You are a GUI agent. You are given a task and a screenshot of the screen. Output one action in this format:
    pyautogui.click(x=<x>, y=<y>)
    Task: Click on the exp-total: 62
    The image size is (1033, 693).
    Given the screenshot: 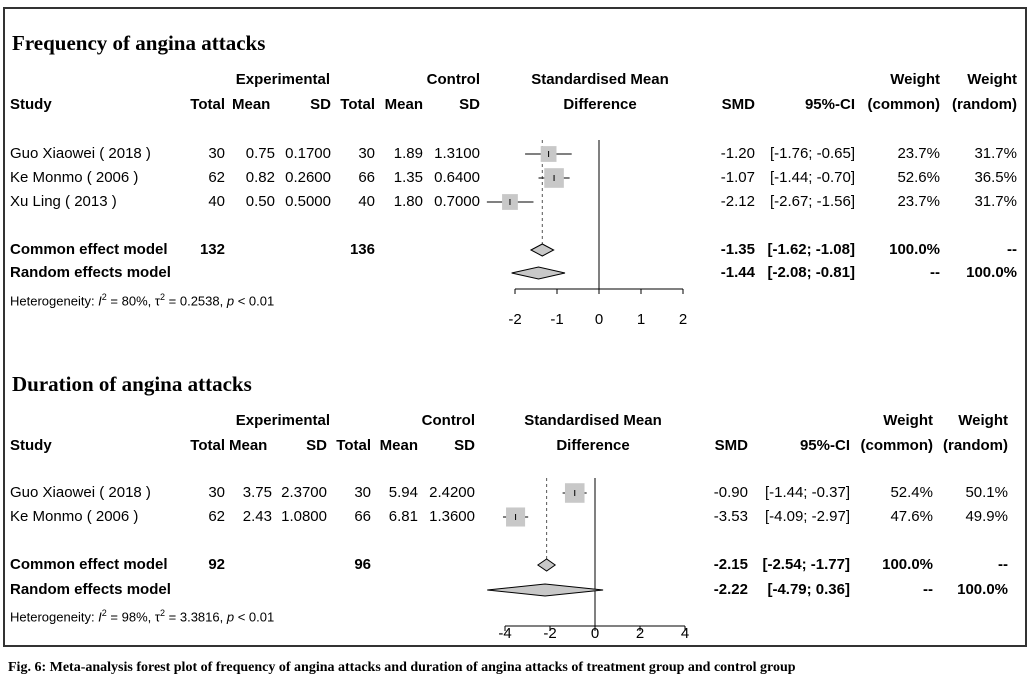 What is the action you would take?
    pyautogui.click(x=216, y=177)
    